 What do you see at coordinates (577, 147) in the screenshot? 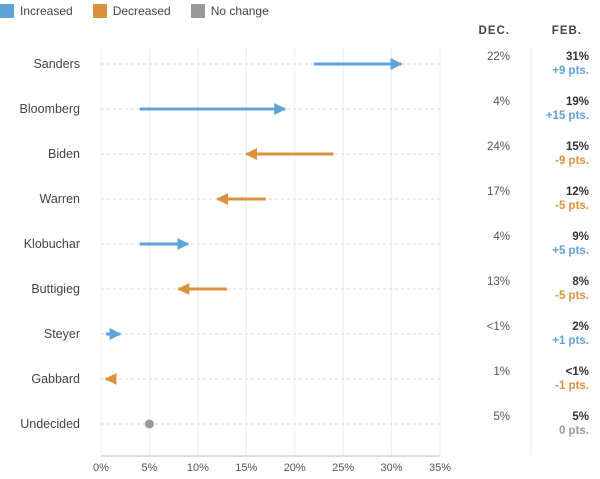
I see `feb-value: 15%` at bounding box center [577, 147].